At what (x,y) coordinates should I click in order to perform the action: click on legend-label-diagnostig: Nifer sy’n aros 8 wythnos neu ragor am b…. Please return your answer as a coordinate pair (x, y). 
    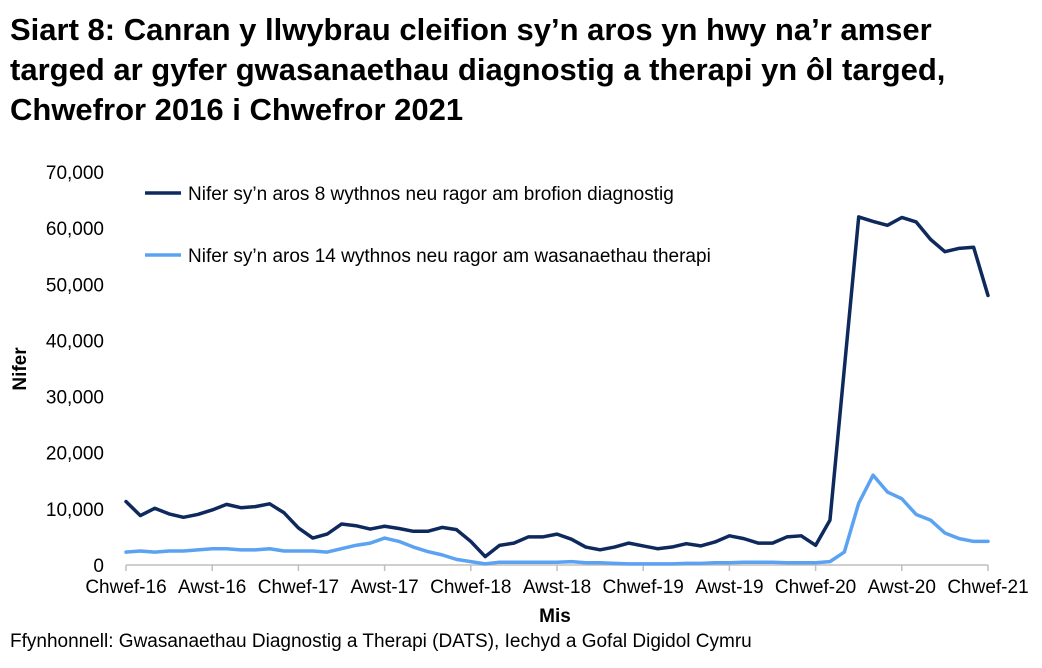
    Looking at the image, I should click on (431, 194).